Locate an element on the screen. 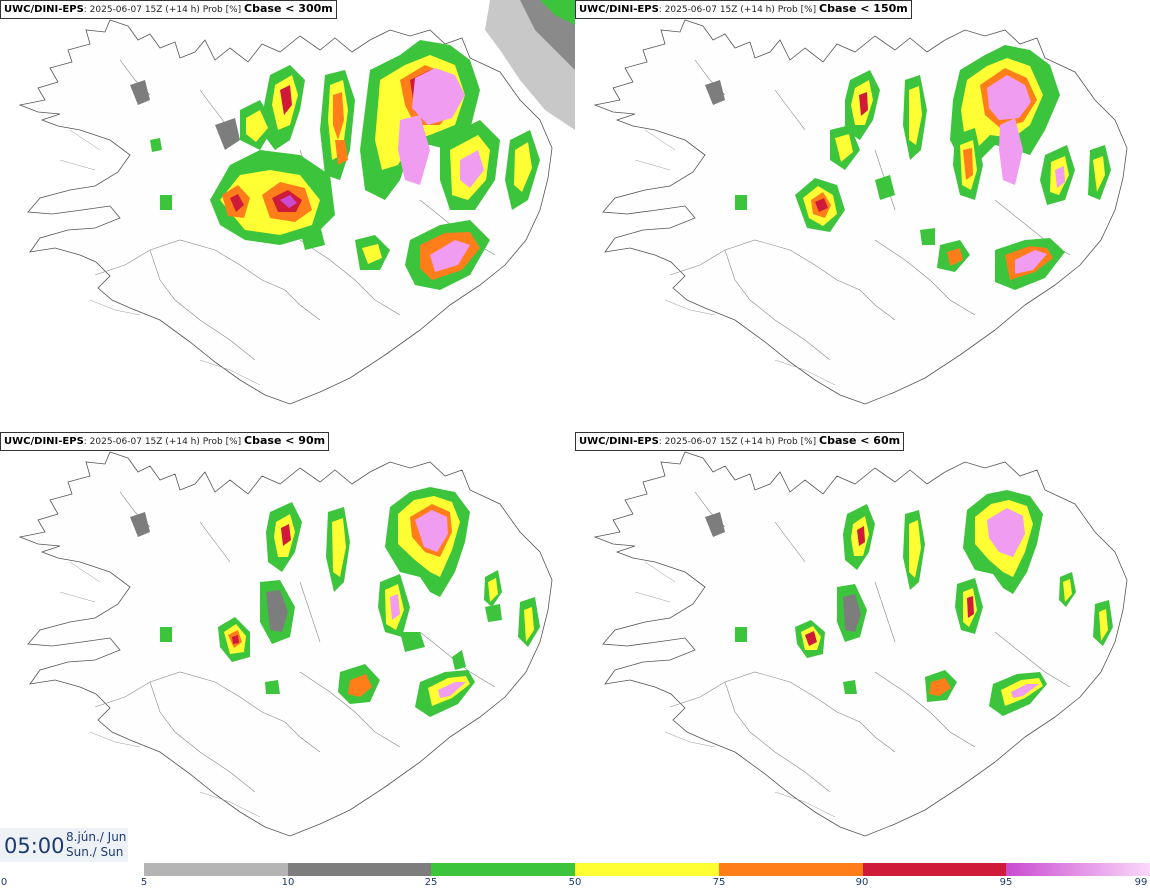 This screenshot has height=891, width=1150. legend-colorbar is located at coordinates (647, 869).